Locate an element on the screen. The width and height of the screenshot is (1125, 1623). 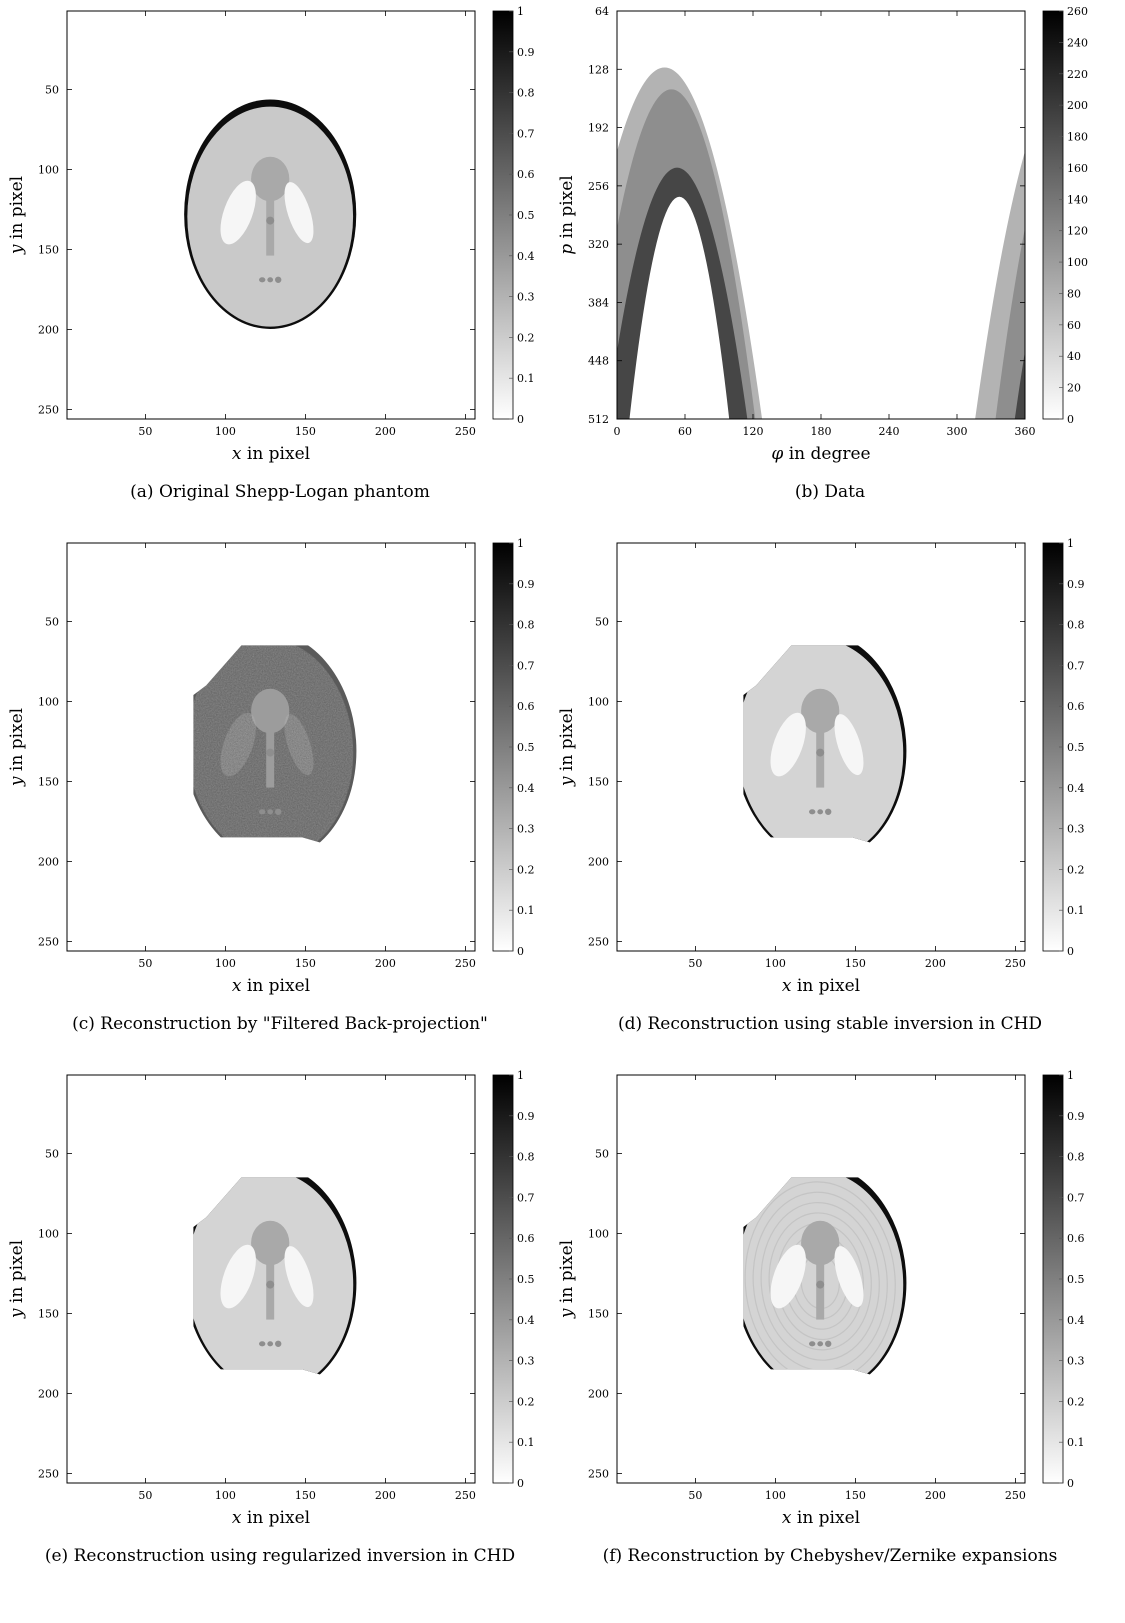
colorbar is located at coordinates (1053, 215).